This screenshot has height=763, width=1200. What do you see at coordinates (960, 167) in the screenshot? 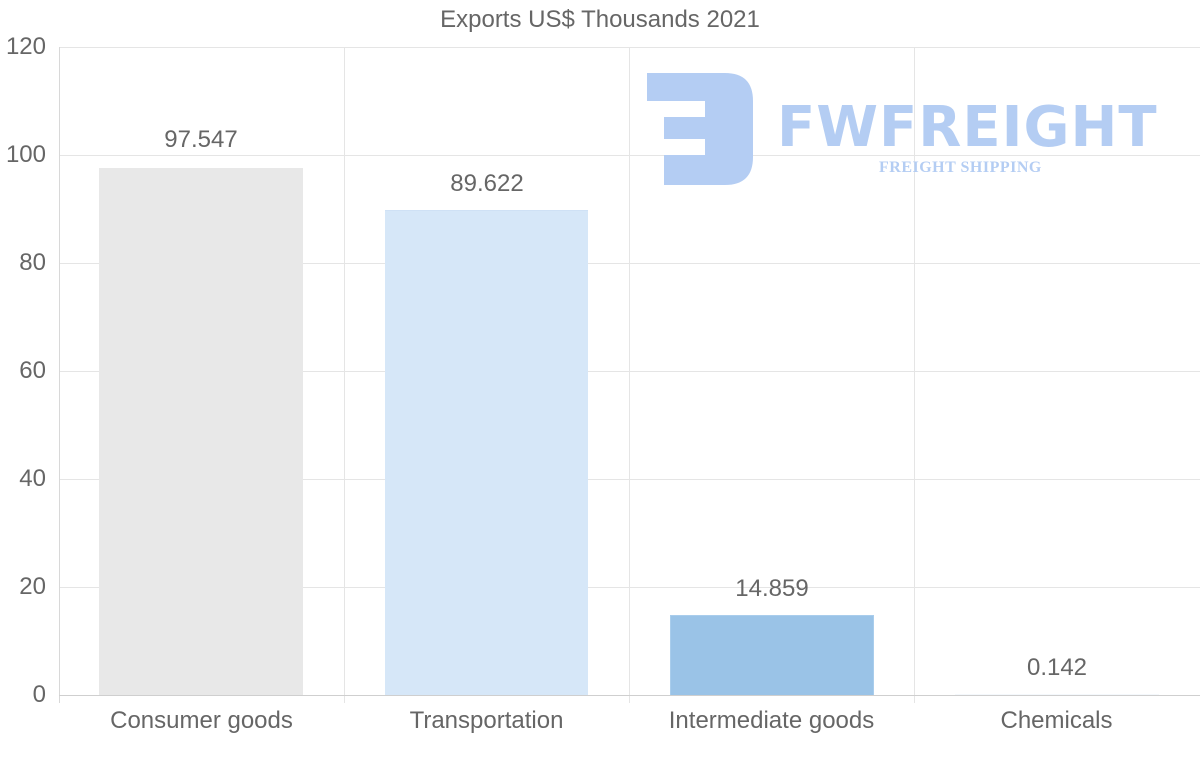
I see `brand-tagline: FREIGHT SHIPPING` at bounding box center [960, 167].